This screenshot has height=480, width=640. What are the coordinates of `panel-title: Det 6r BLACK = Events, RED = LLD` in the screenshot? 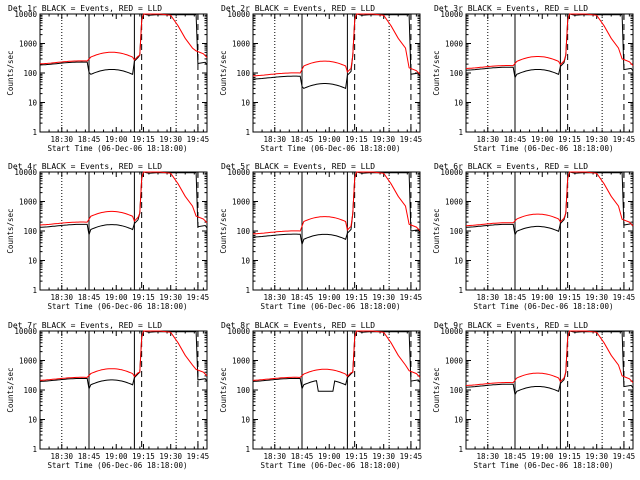 It's located at (511, 166).